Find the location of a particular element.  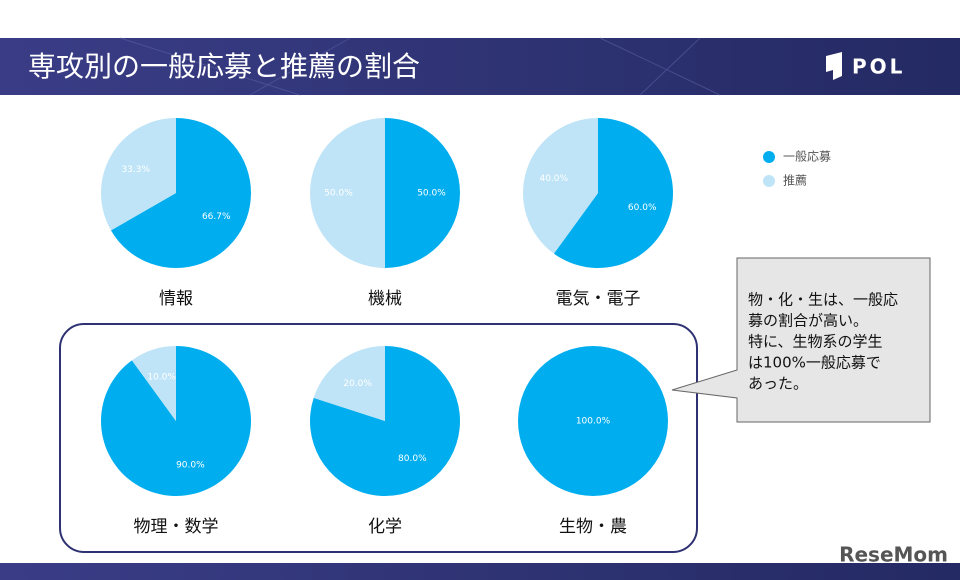

pie-title: 情報 is located at coordinates (176, 299).